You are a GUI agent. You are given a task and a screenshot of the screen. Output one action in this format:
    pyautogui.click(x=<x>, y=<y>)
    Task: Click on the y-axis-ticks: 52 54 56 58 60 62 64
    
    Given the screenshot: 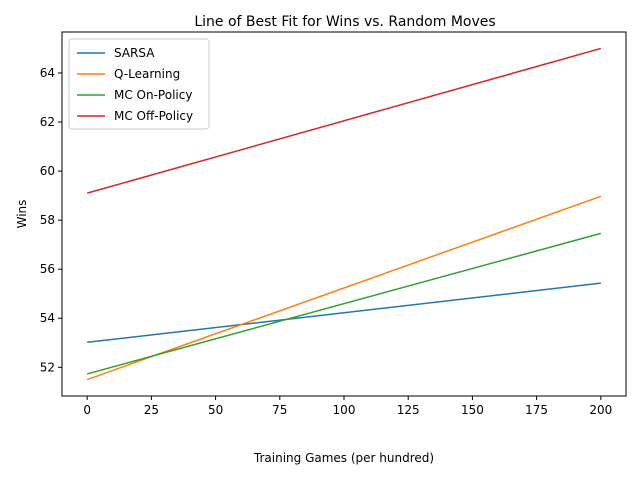 What is the action you would take?
    pyautogui.click(x=51, y=220)
    